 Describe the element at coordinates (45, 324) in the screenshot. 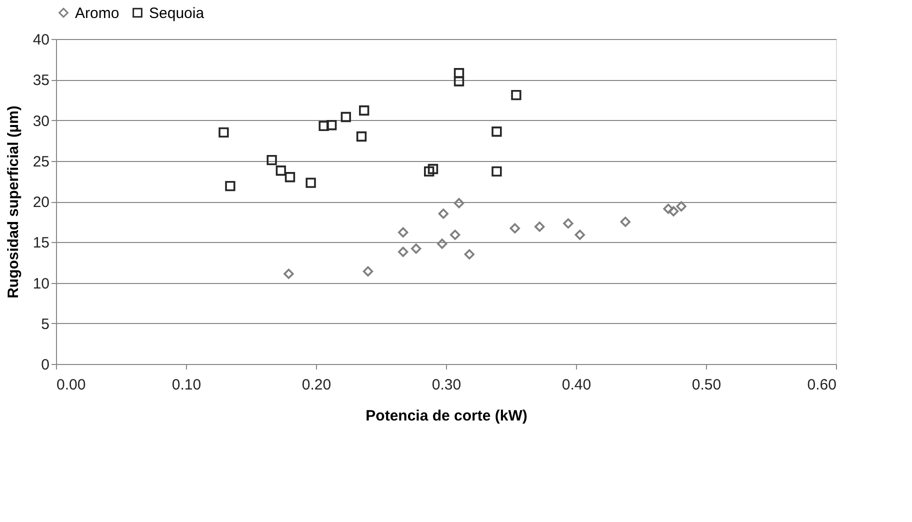

I see `y-tick-label: 5` at that location.